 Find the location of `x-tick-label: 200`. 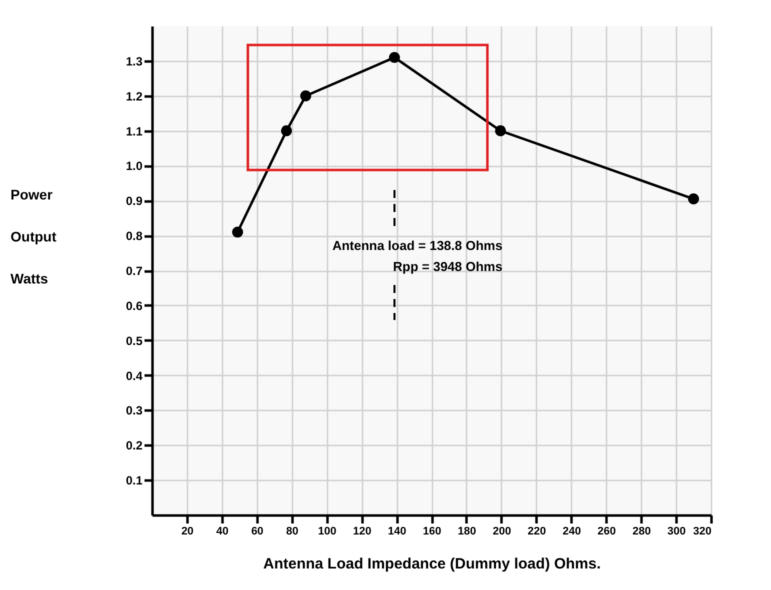

x-tick-label: 200 is located at coordinates (502, 532).